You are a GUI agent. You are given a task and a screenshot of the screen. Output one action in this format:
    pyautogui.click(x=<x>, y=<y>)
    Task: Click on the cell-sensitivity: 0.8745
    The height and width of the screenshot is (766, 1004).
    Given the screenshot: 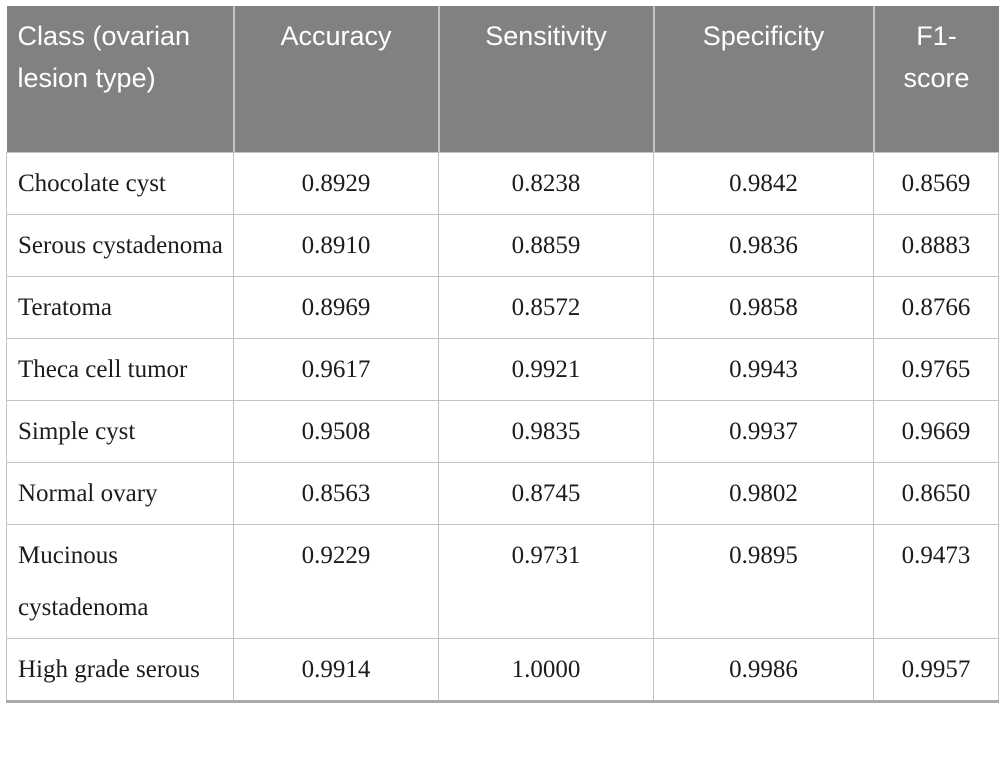 What is the action you would take?
    pyautogui.click(x=546, y=493)
    